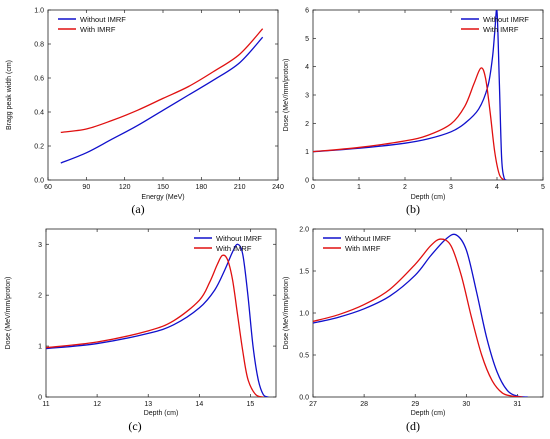 Image resolution: width=550 pixels, height=439 pixels. What do you see at coordinates (201, 187) in the screenshot?
I see `x-tick-label: 180` at bounding box center [201, 187].